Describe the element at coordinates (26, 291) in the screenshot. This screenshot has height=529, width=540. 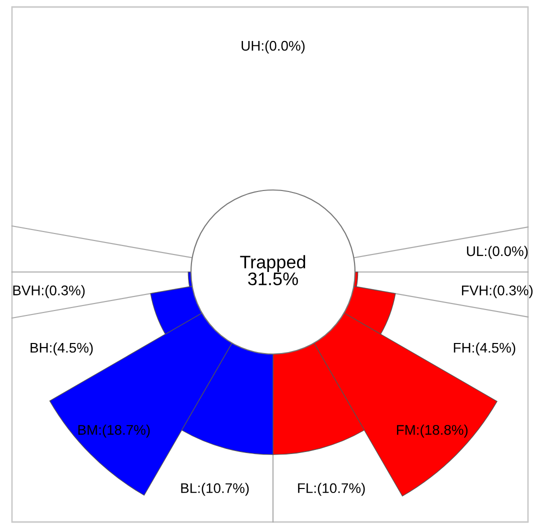
I see `category-label: BVH` at that location.